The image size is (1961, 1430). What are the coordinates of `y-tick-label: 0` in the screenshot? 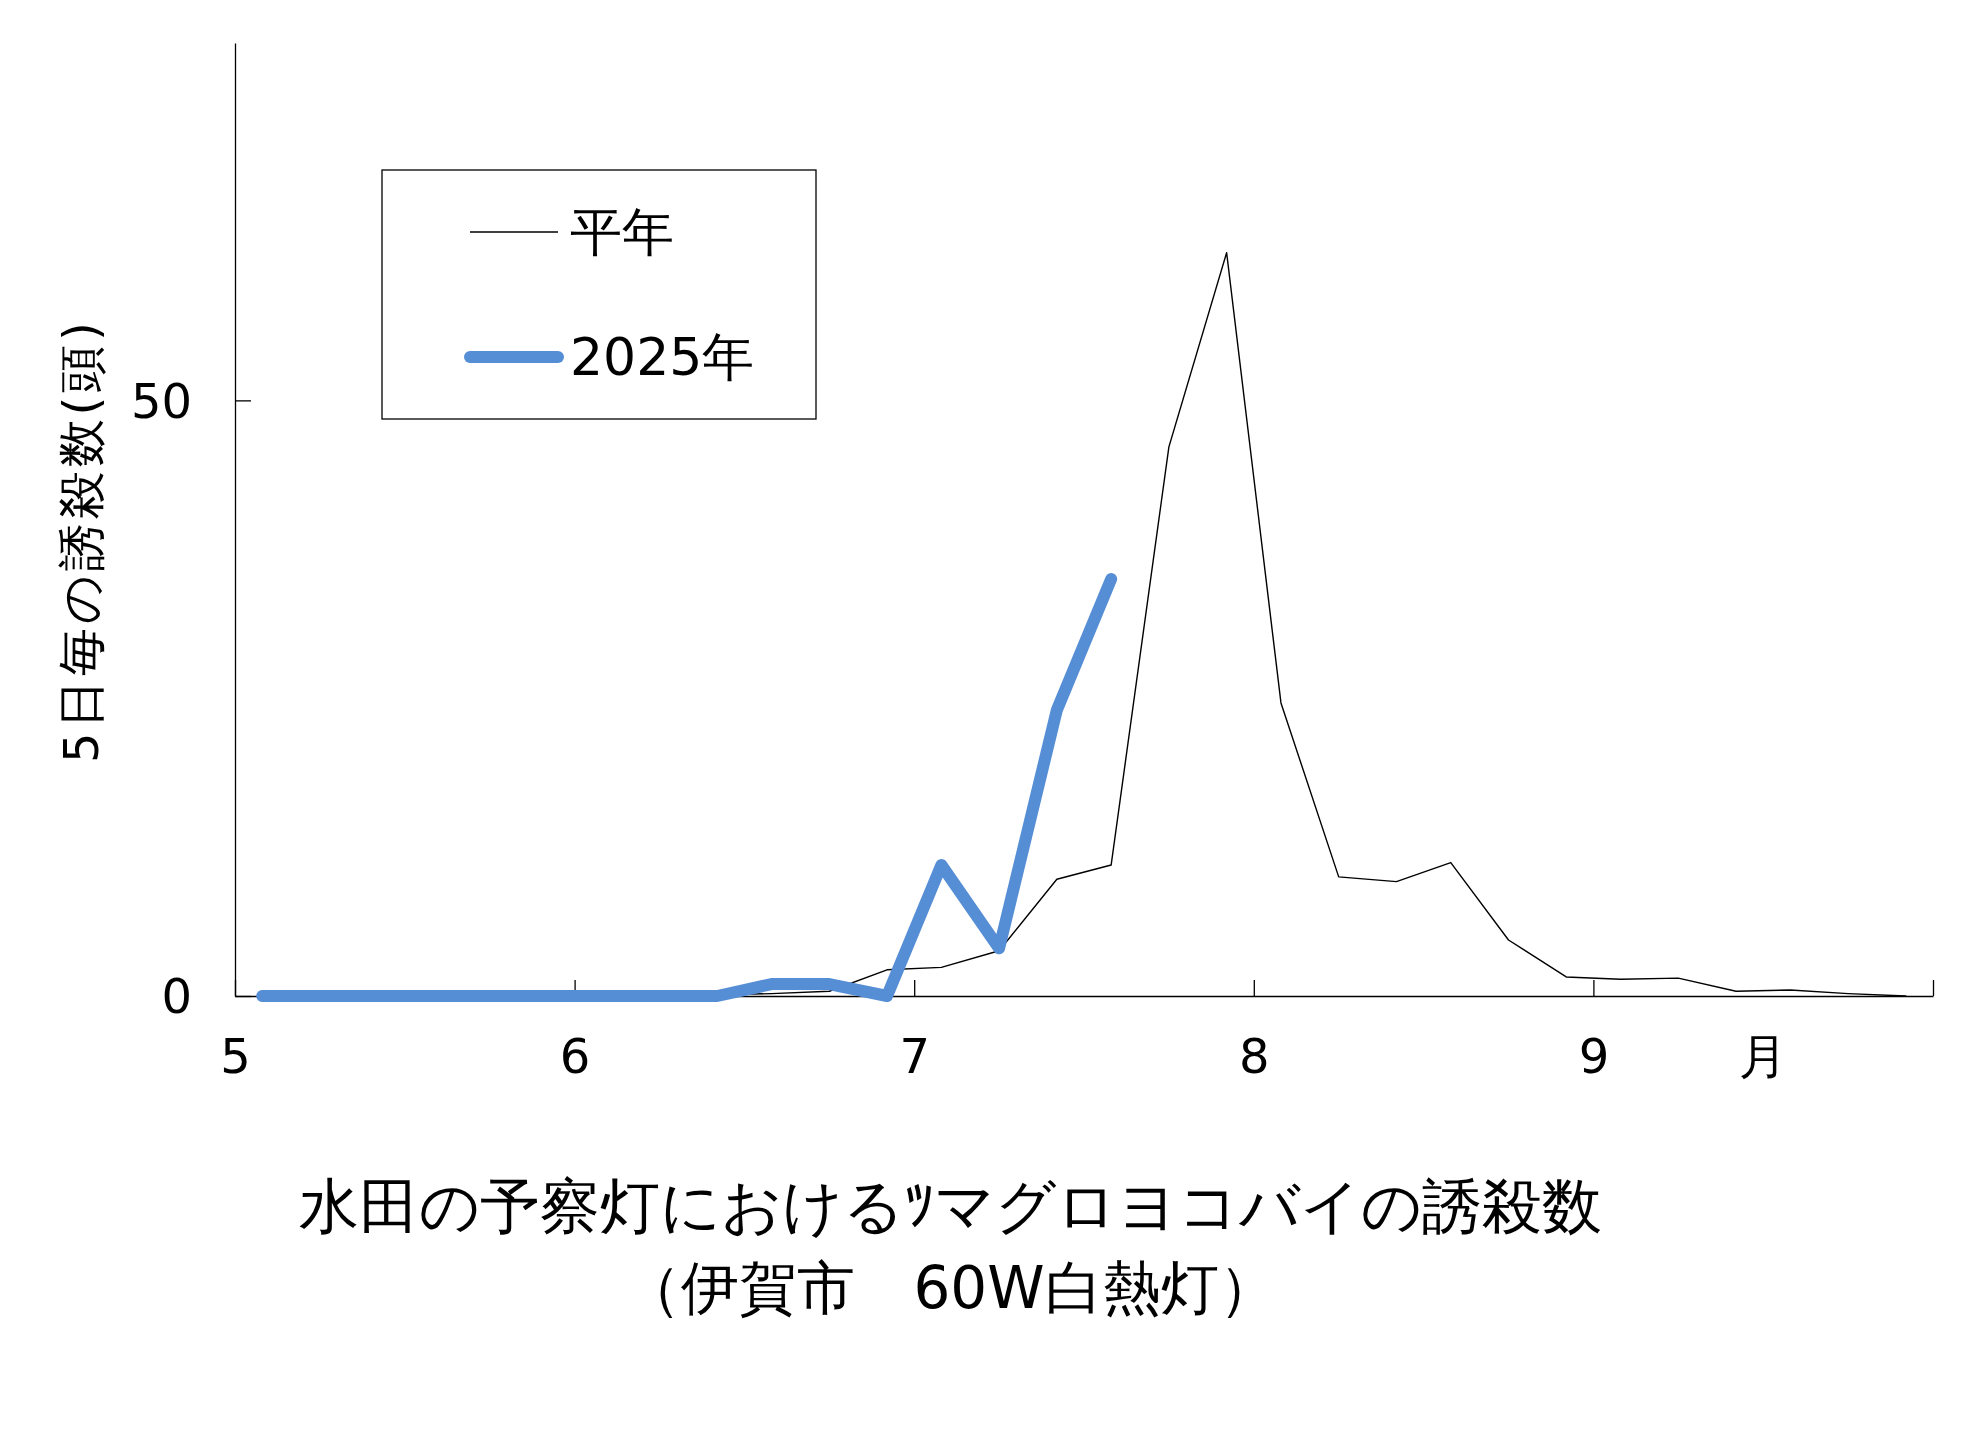 It's located at (176, 996).